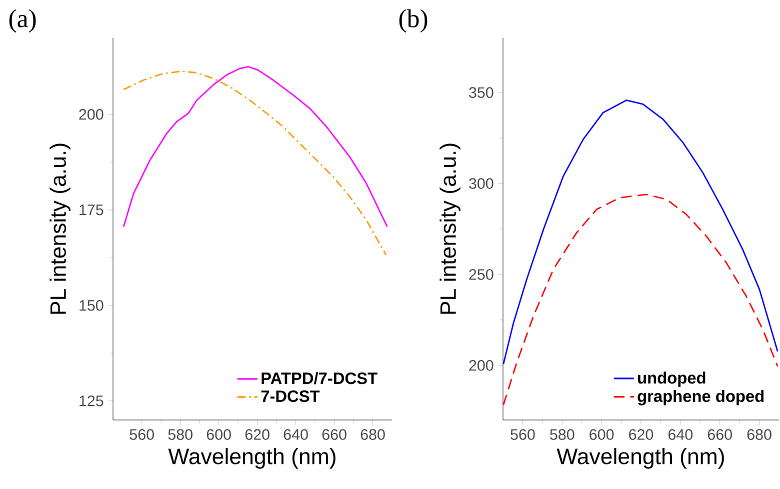  What do you see at coordinates (92, 210) in the screenshot?
I see `y-tick-label: 175` at bounding box center [92, 210].